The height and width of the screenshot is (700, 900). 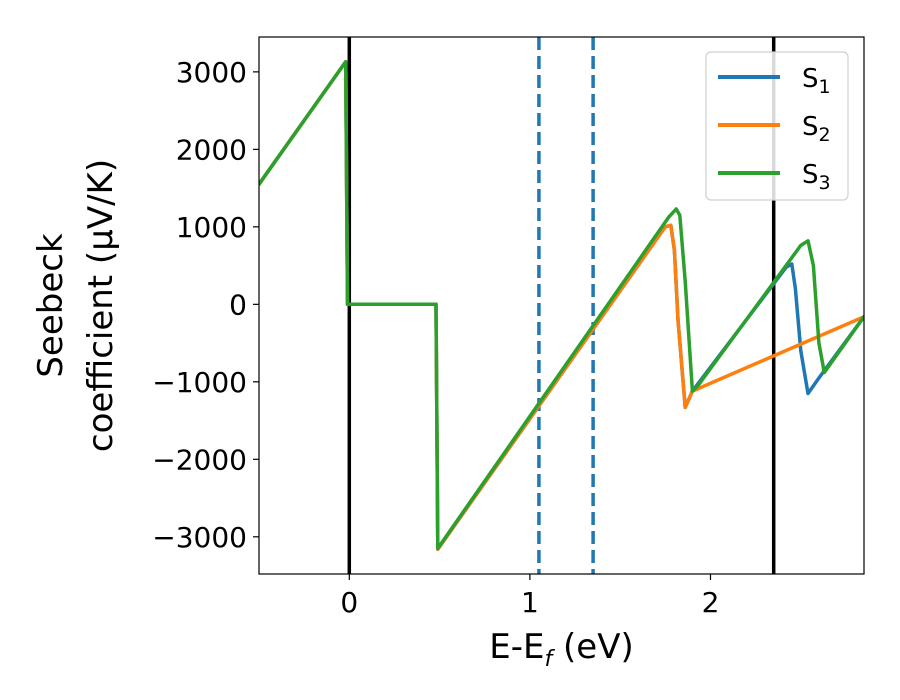 I want to click on legend-label-s1: S1, so click(x=816, y=81).